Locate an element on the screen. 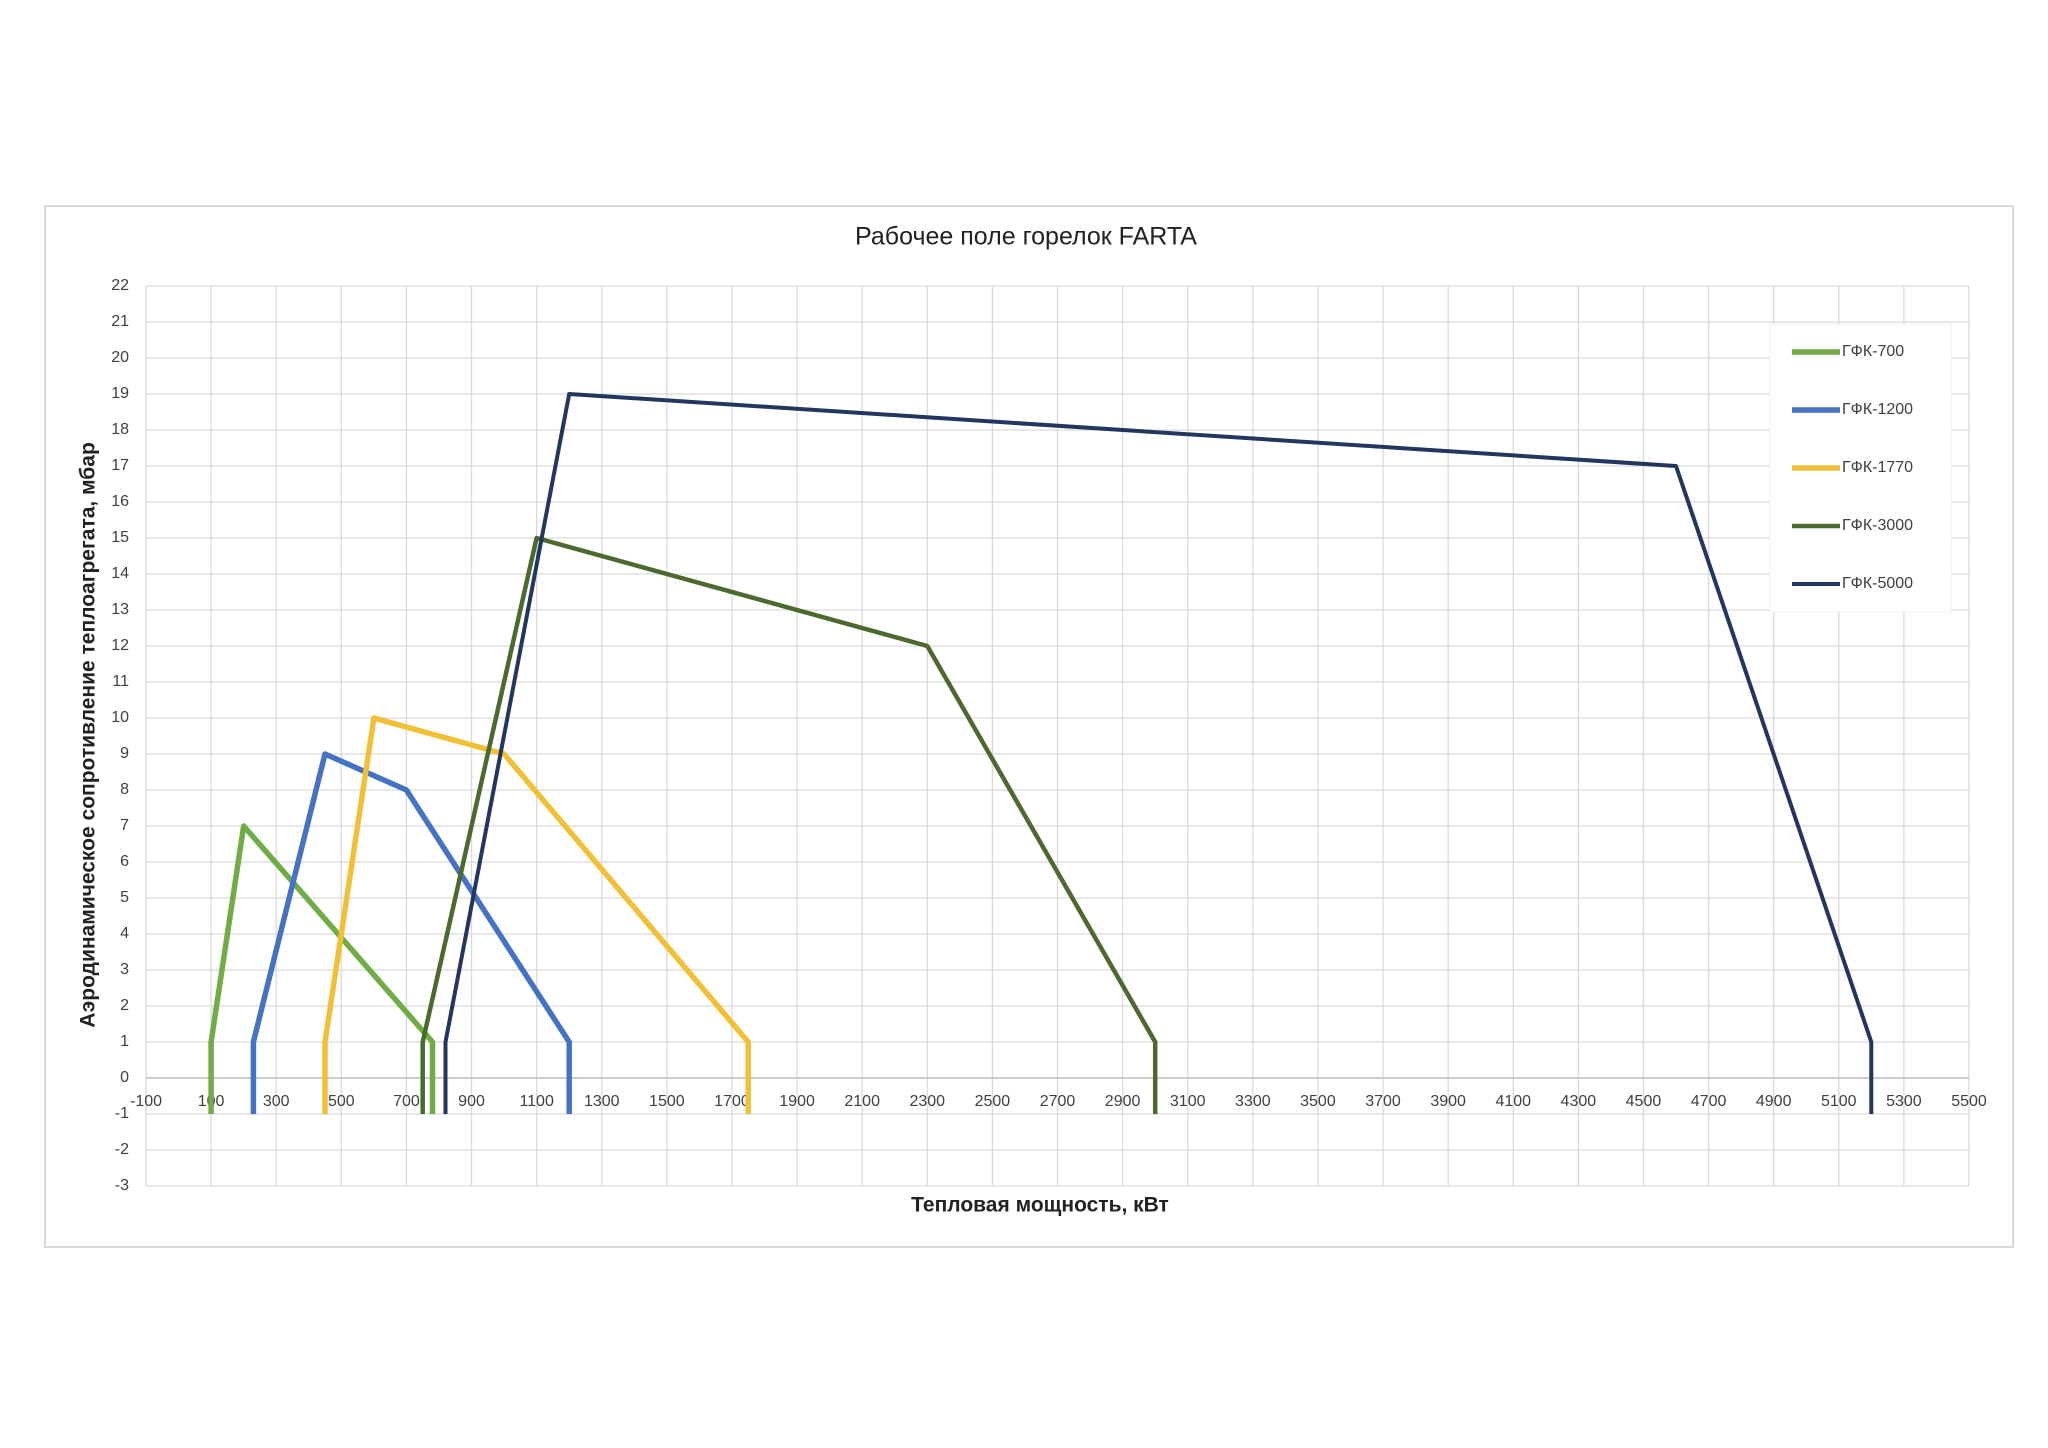 Image resolution: width=2048 pixels, height=1448 pixels. x-tick-label: 3100 is located at coordinates (1188, 1101).